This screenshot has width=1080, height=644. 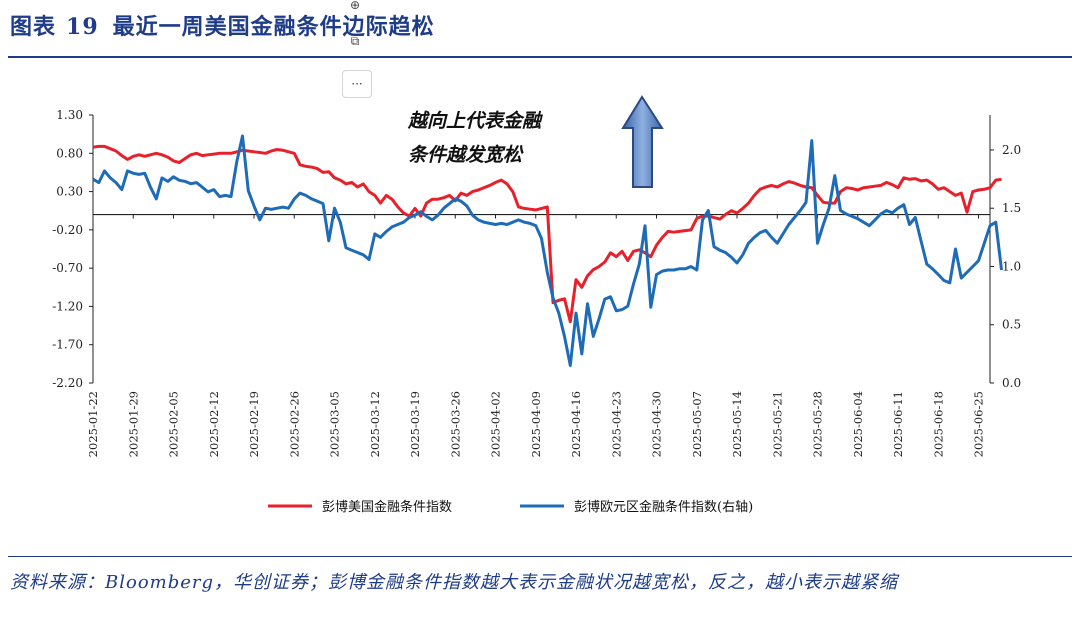 I want to click on left-tick-label: -1.70, so click(x=67, y=345).